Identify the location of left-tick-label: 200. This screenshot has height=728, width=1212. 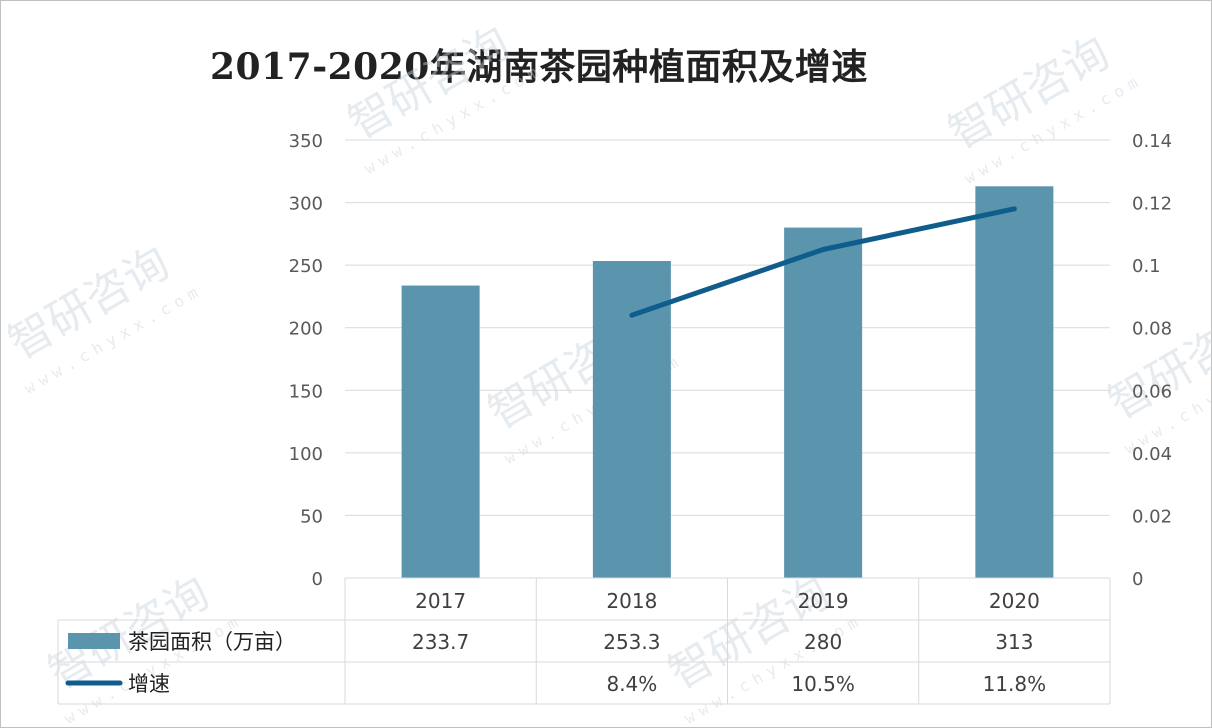
(306, 329).